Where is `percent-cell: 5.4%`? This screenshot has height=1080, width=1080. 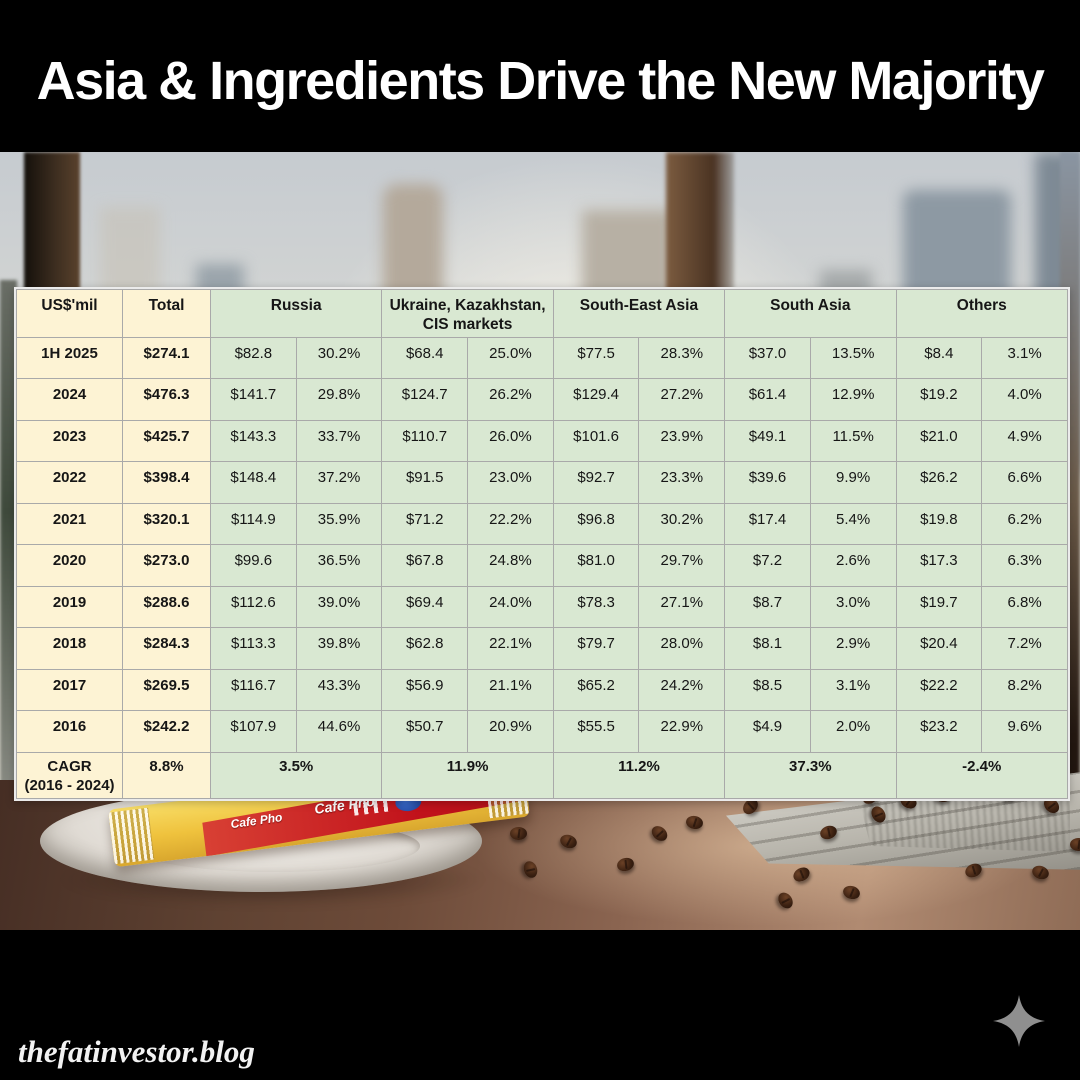
percent-cell: 5.4% is located at coordinates (853, 524).